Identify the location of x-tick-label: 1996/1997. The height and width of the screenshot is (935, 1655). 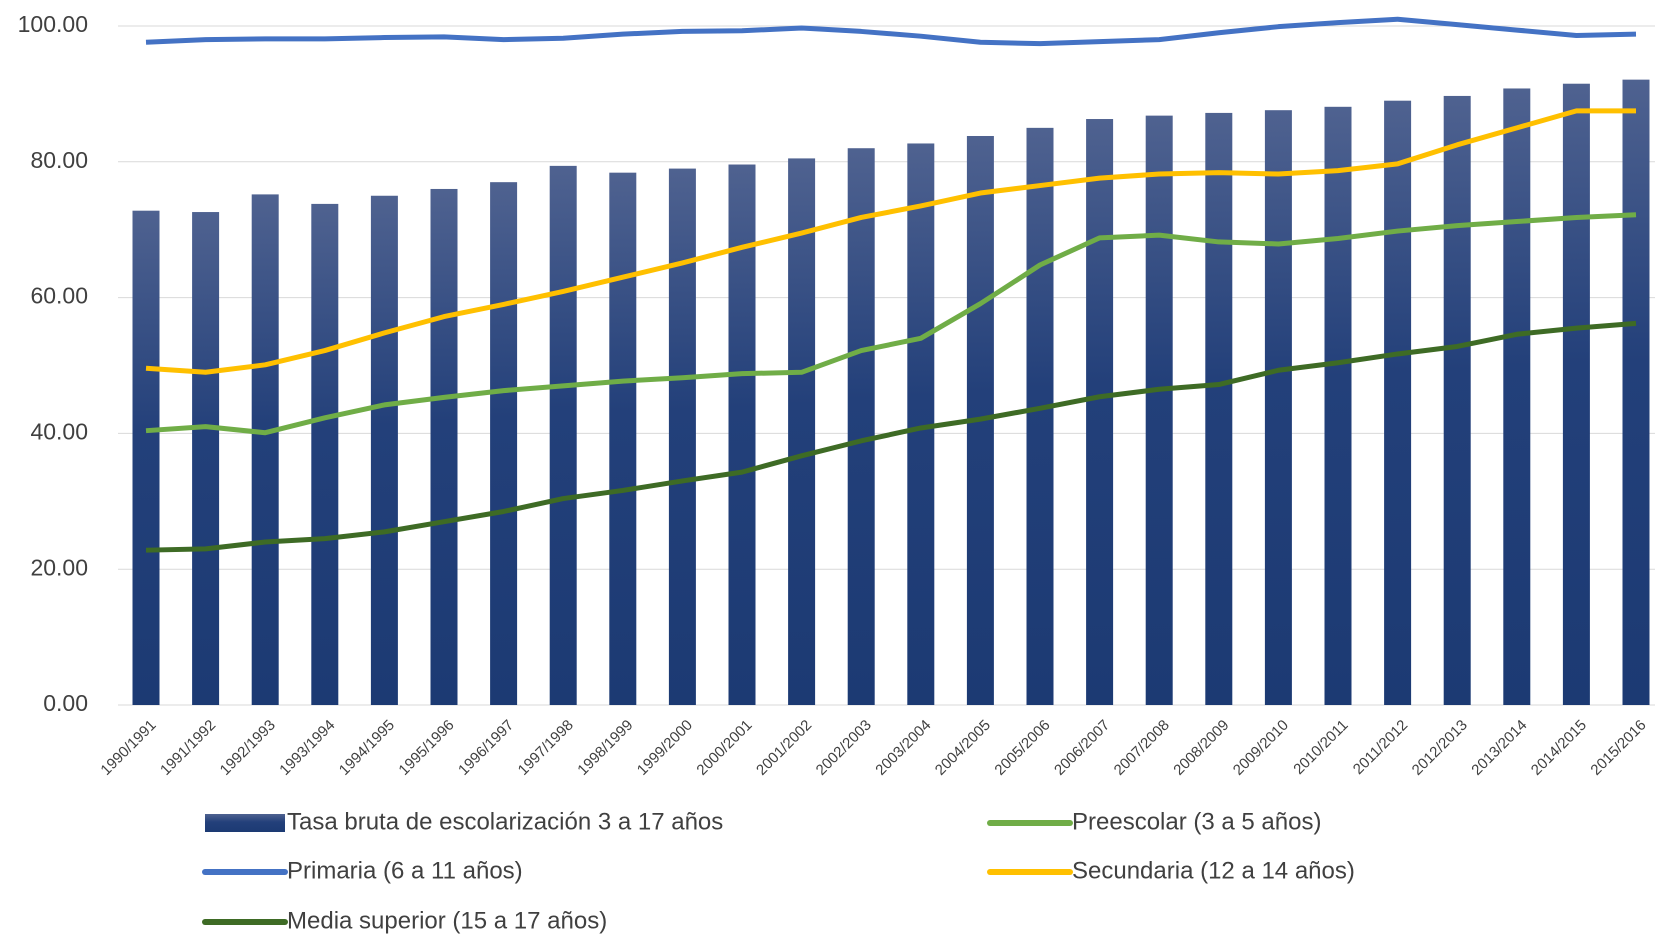
(486, 748).